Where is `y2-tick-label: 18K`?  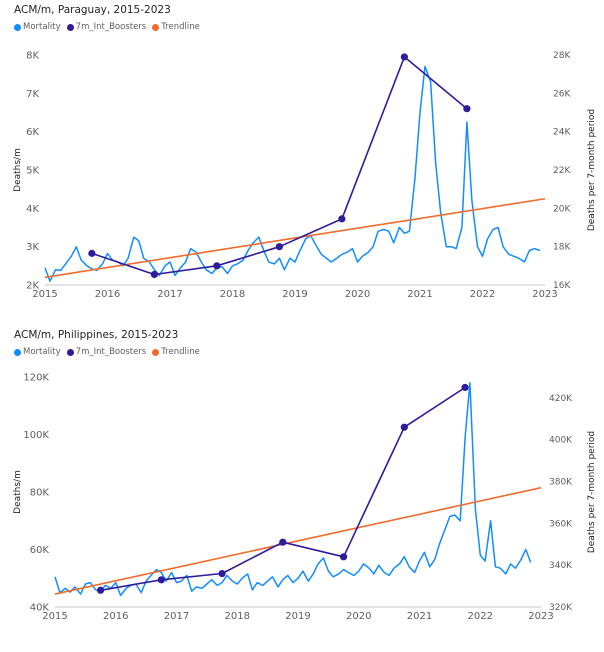
y2-tick-label: 18K is located at coordinates (562, 248).